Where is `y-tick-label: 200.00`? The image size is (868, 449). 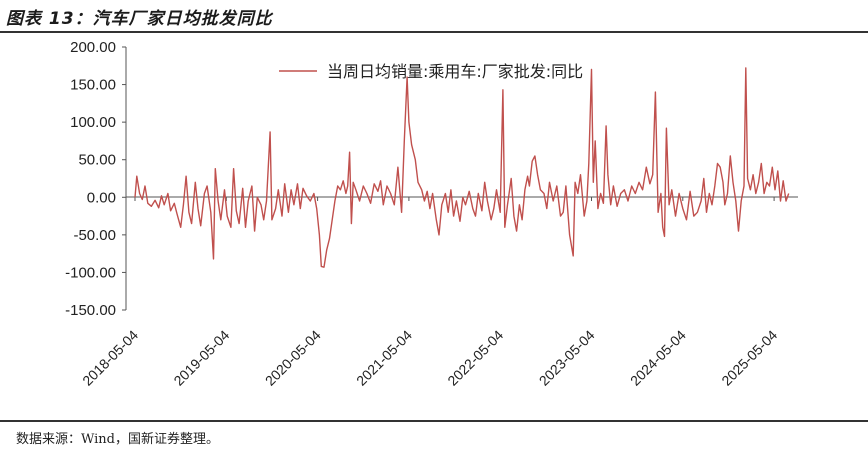
y-tick-label: 200.00 is located at coordinates (93, 47).